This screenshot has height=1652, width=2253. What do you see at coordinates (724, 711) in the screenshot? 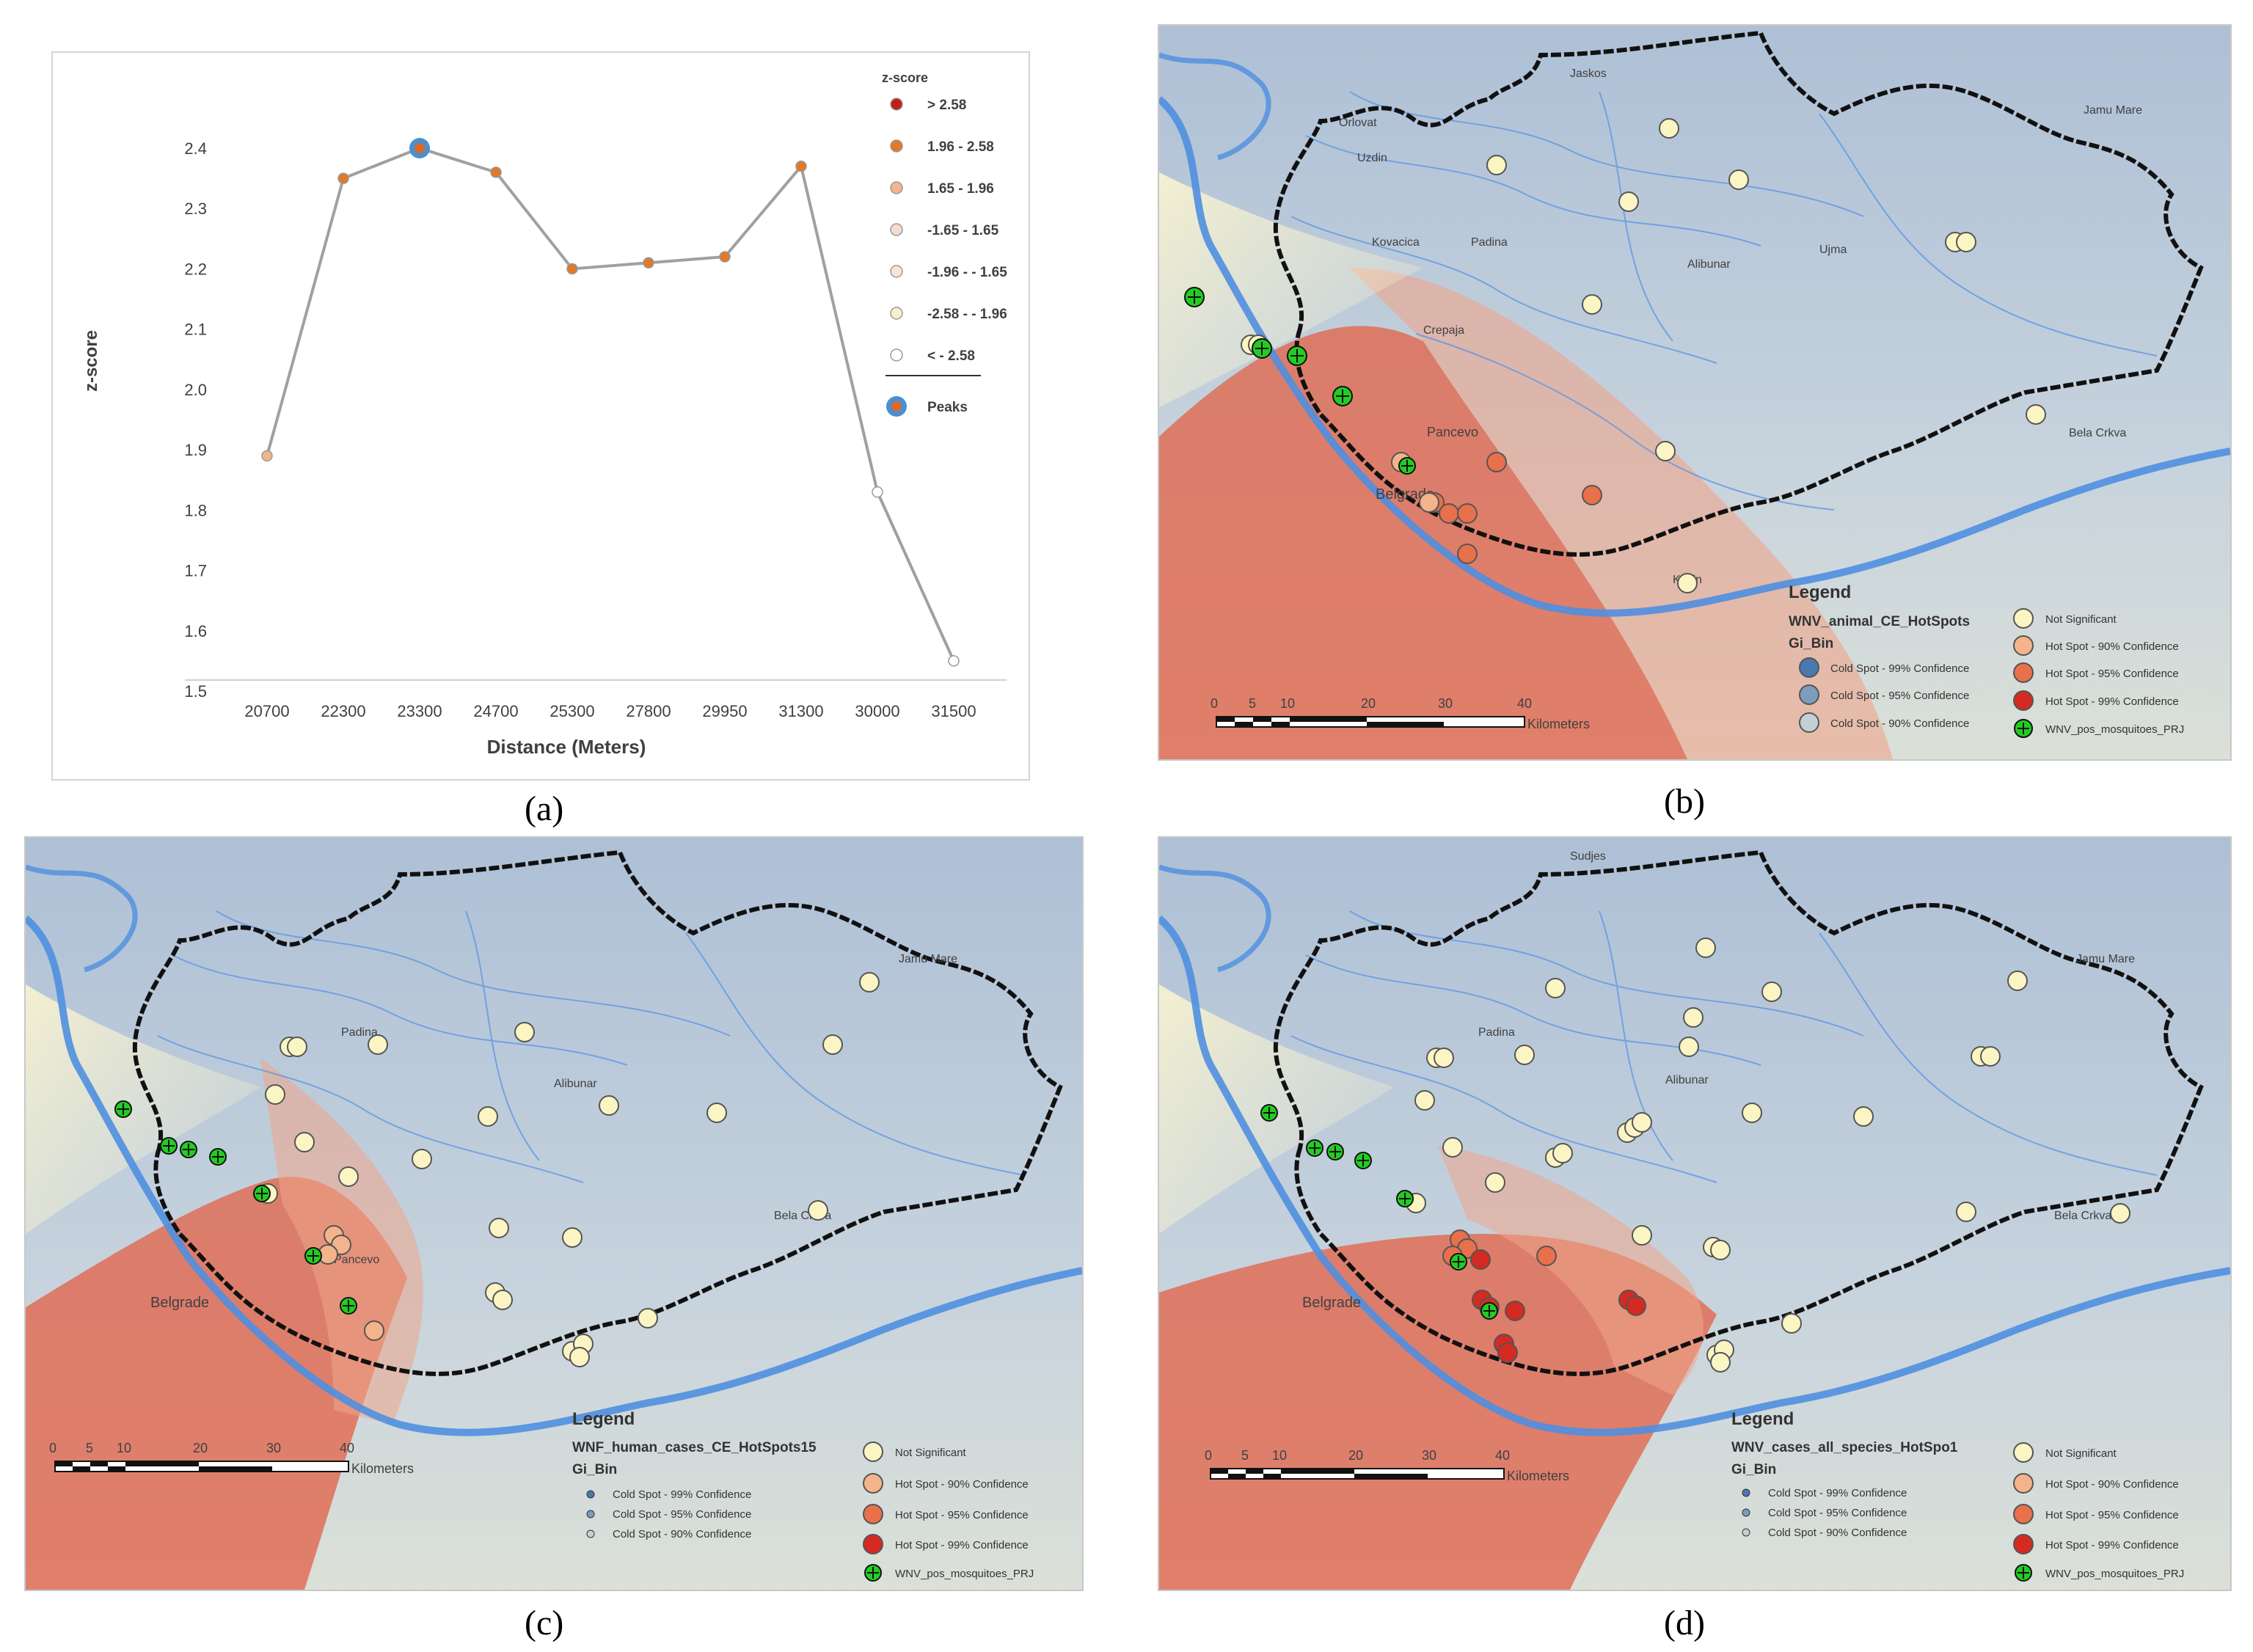
I see `x-tick-label: 29950` at bounding box center [724, 711].